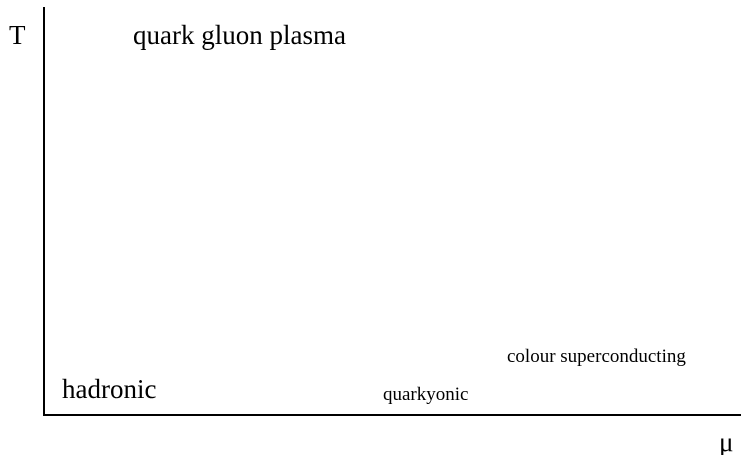 This screenshot has width=746, height=460. What do you see at coordinates (726, 441) in the screenshot?
I see `x-axis-label: μ` at bounding box center [726, 441].